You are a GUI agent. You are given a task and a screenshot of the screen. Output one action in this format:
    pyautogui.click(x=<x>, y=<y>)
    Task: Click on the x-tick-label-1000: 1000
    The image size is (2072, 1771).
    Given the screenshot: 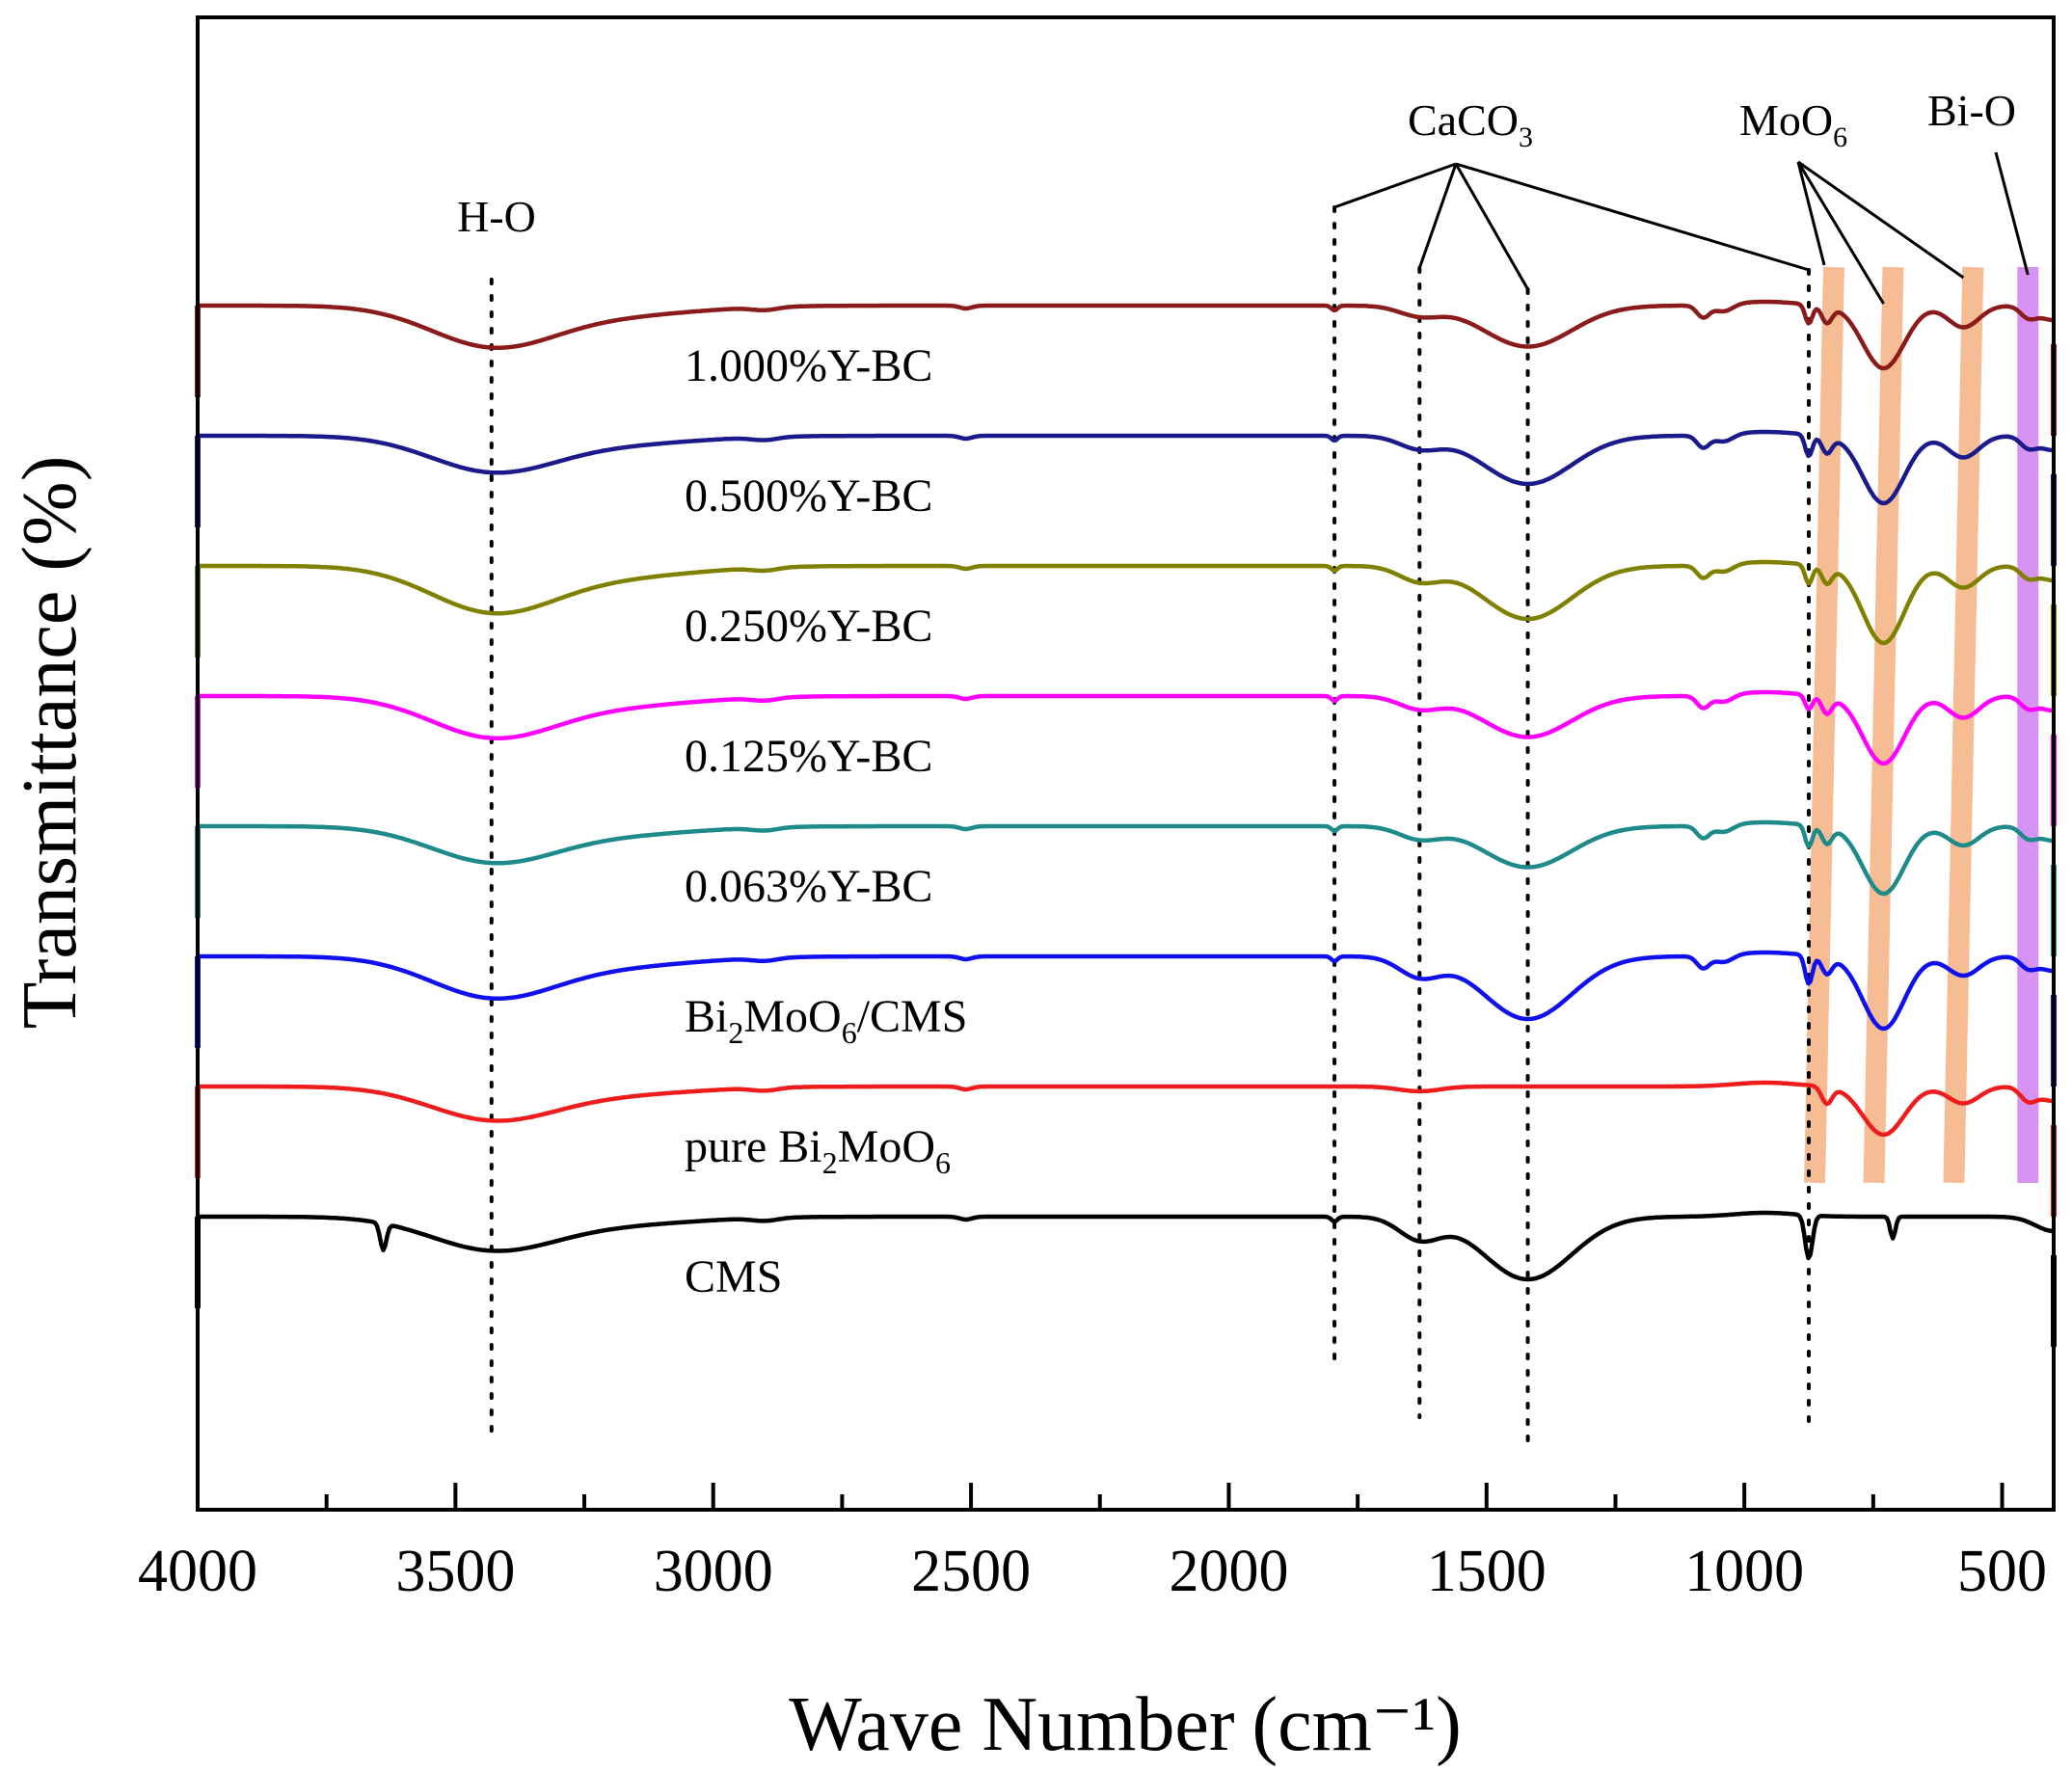 What is the action you would take?
    pyautogui.click(x=1744, y=1572)
    